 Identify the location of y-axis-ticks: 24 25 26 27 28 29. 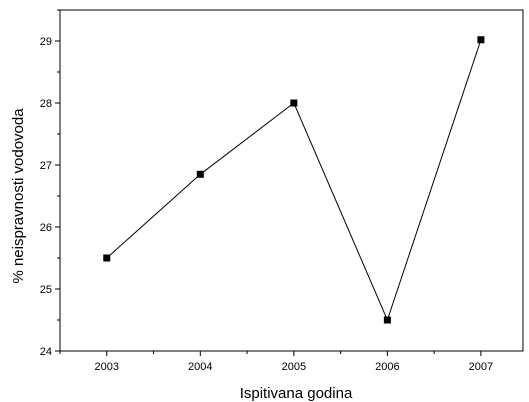
(50, 183).